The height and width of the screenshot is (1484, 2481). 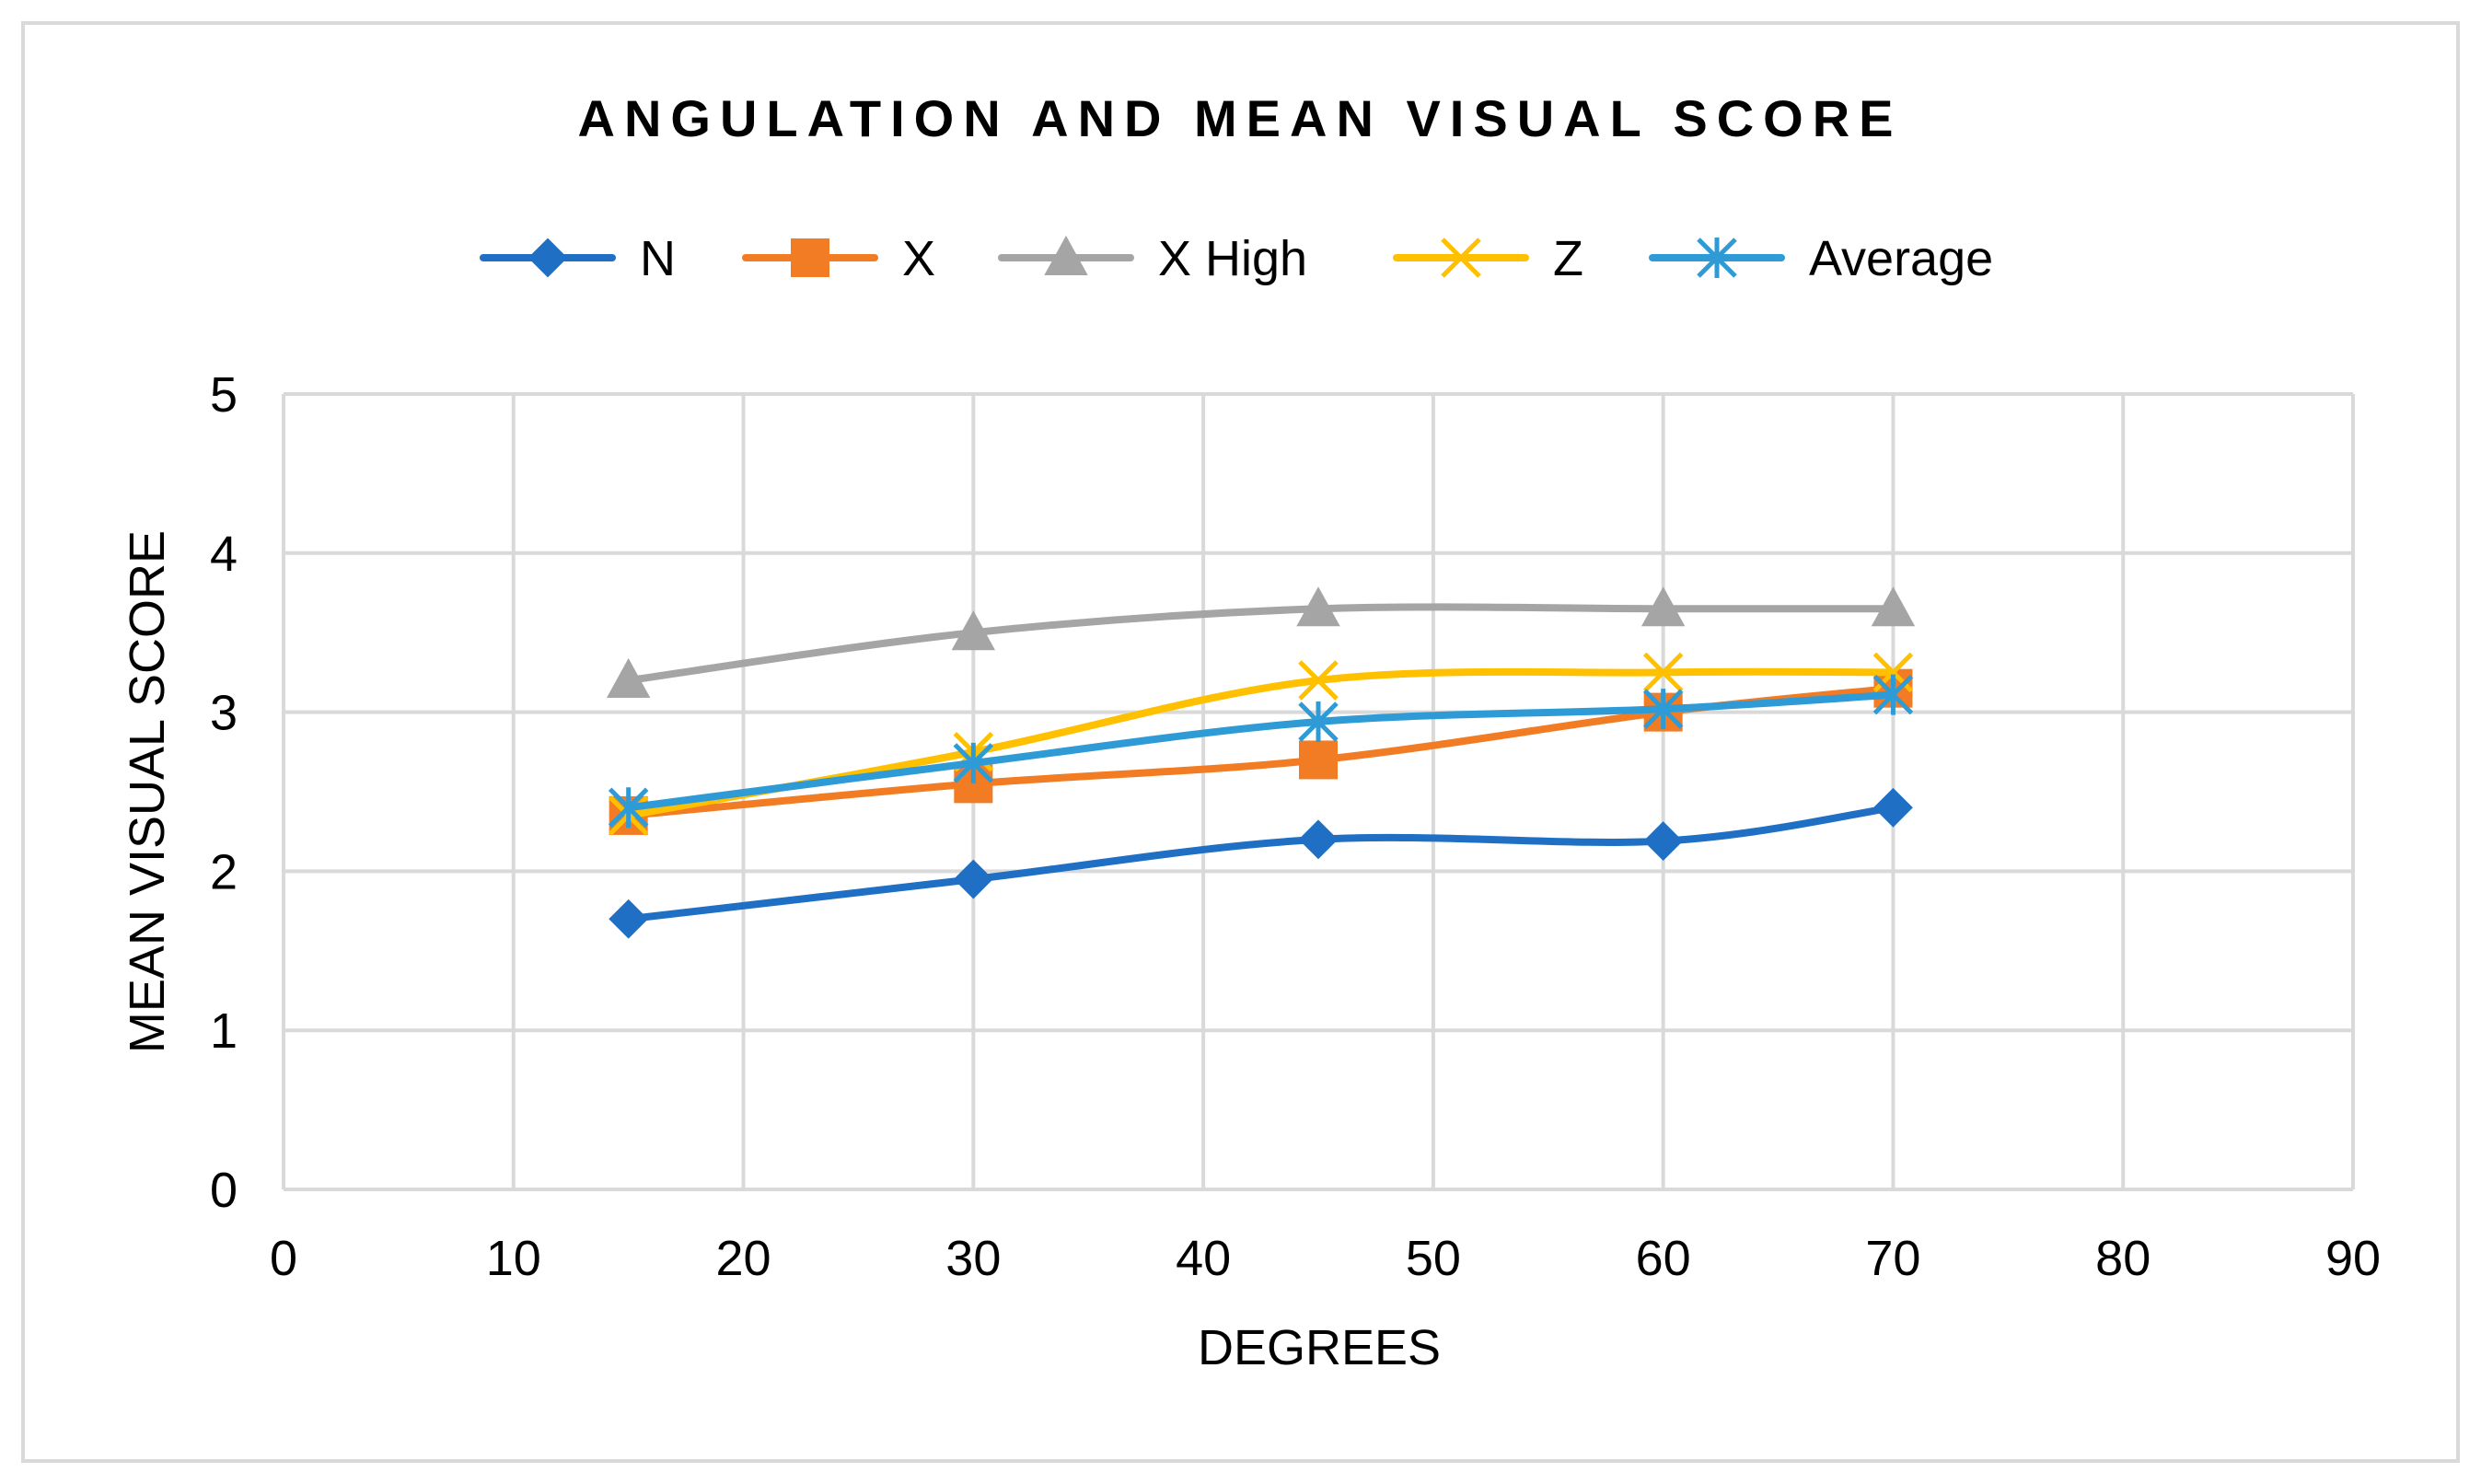 What do you see at coordinates (548, 258) in the screenshot?
I see `legend-marker-n` at bounding box center [548, 258].